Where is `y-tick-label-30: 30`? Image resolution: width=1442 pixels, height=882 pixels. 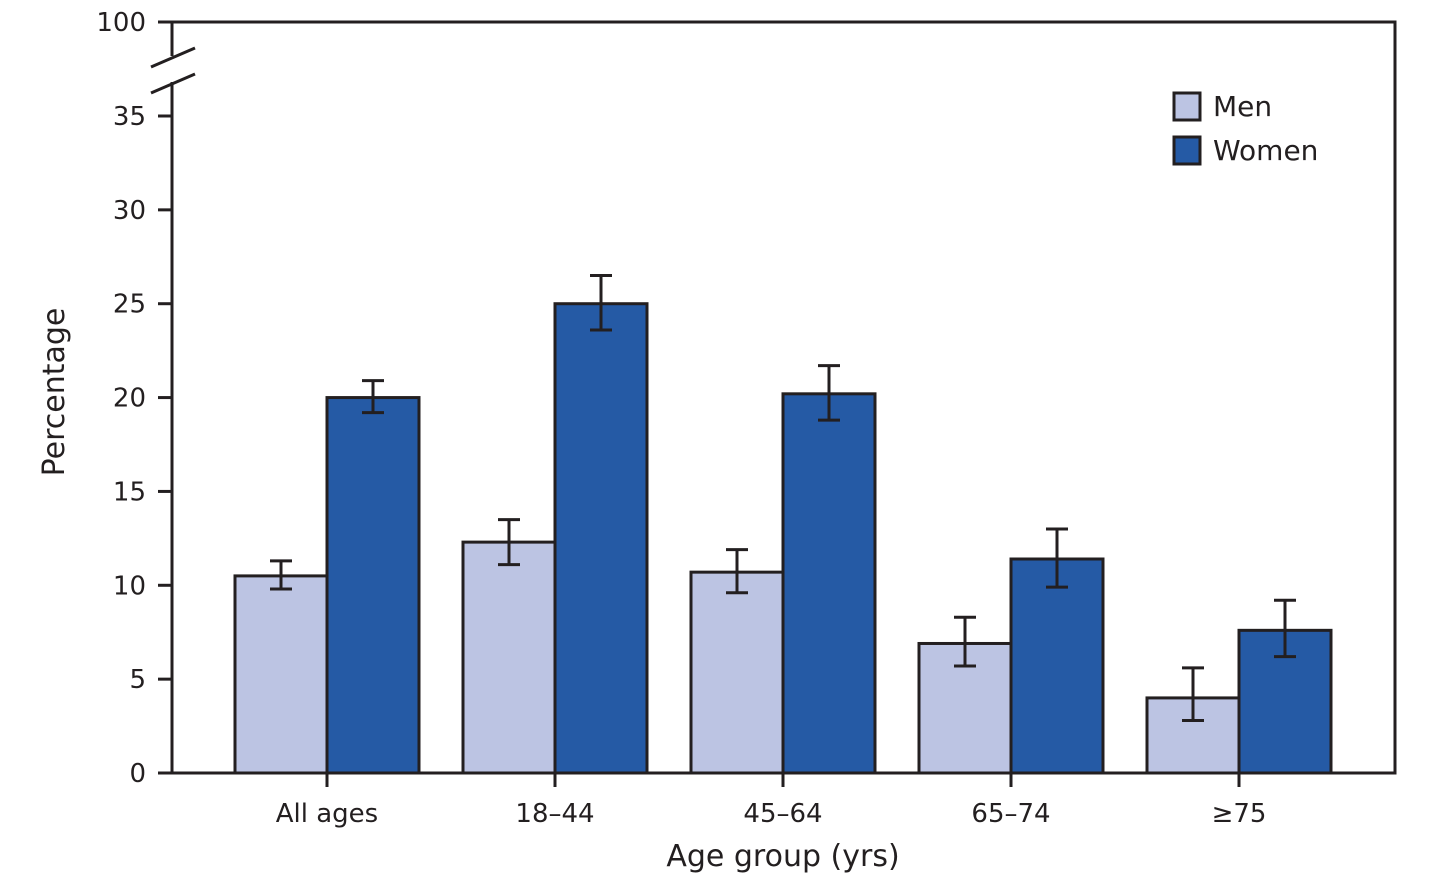
y-tick-label-30: 30 is located at coordinates (129, 211).